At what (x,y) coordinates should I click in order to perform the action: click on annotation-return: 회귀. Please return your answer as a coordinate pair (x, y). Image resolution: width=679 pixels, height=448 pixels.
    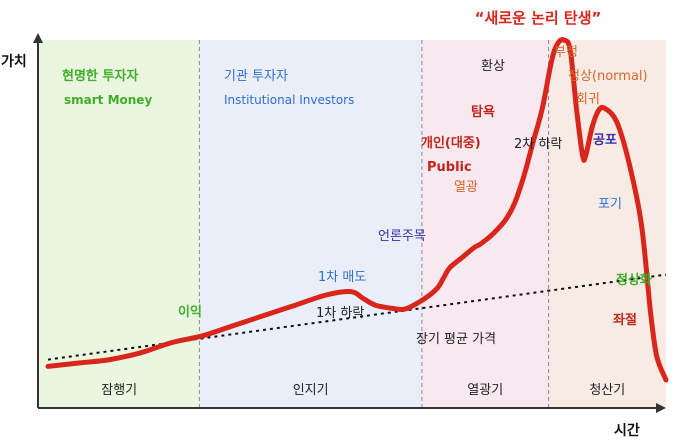
    Looking at the image, I should click on (588, 99).